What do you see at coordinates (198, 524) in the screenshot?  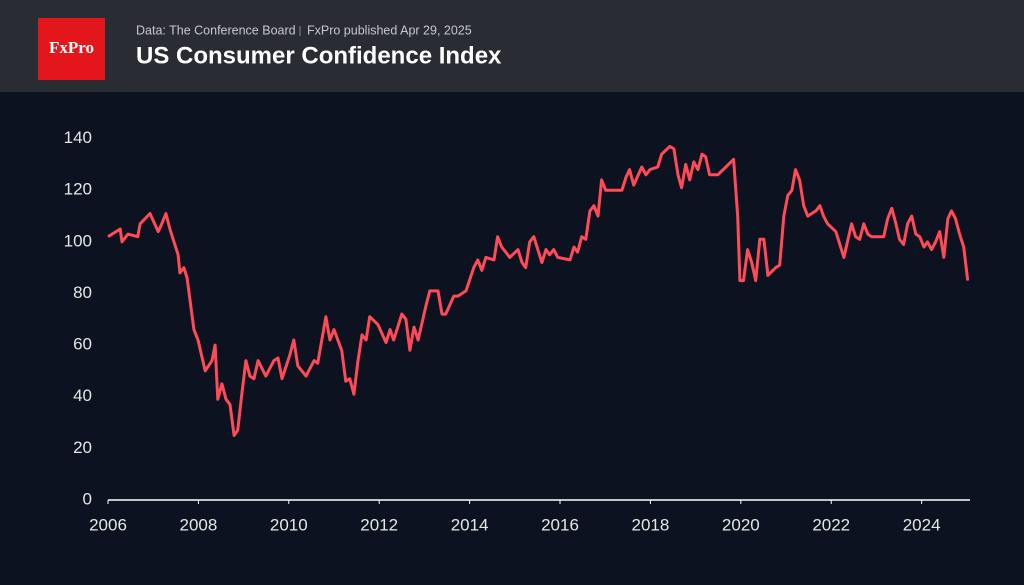 I see `x-tick-label: 2008` at bounding box center [198, 524].